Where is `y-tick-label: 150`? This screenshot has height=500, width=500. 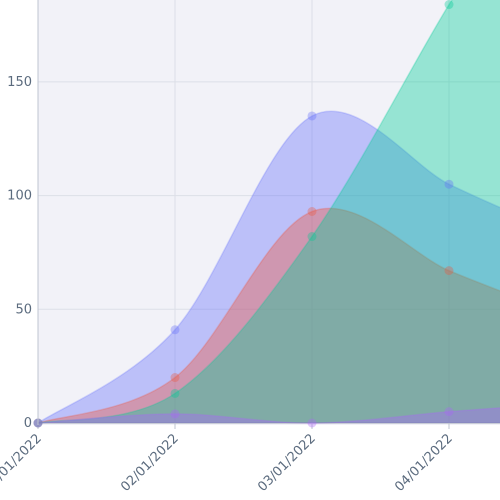
y-tick-label: 150 is located at coordinates (19, 82).